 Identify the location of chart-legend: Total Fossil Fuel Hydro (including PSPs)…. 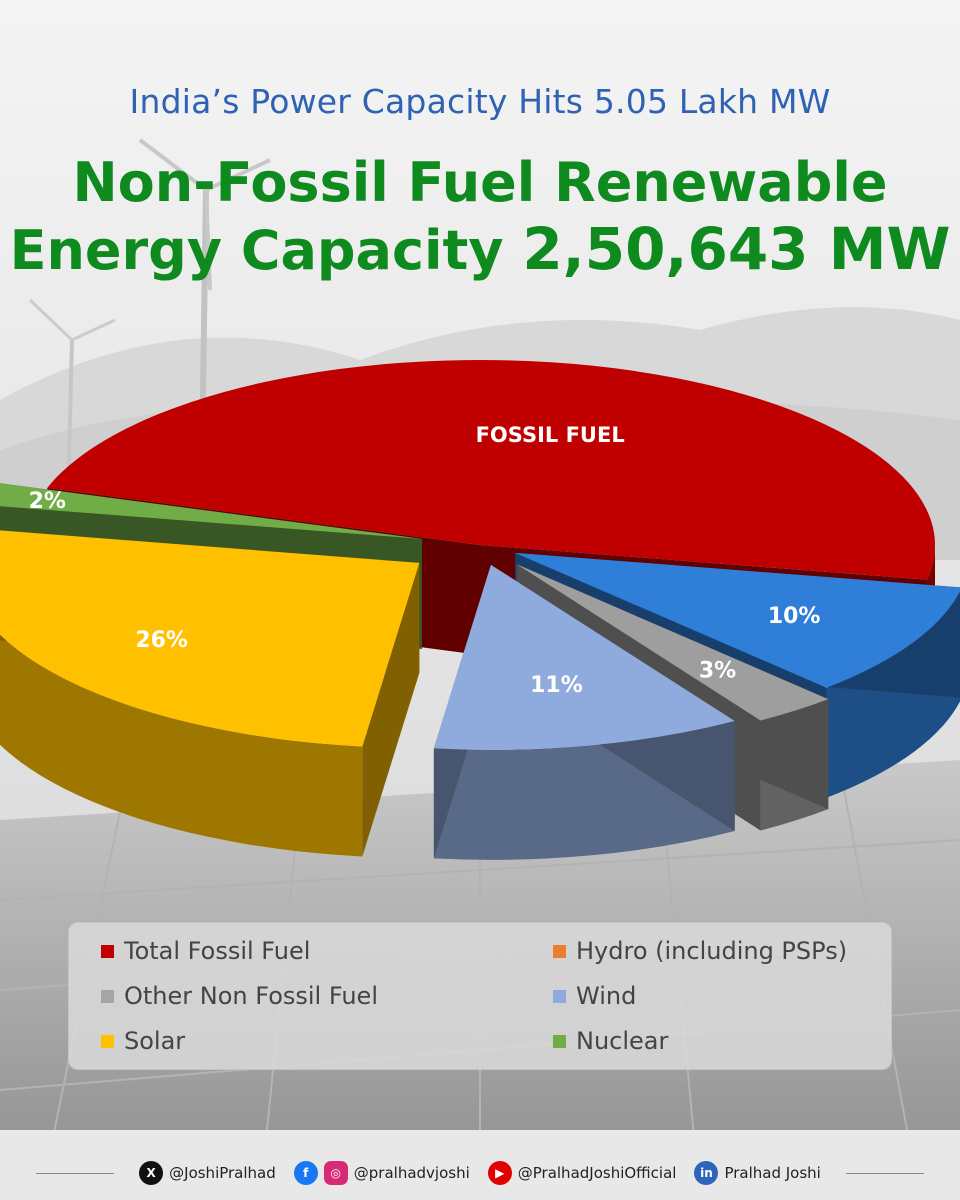
(480, 996).